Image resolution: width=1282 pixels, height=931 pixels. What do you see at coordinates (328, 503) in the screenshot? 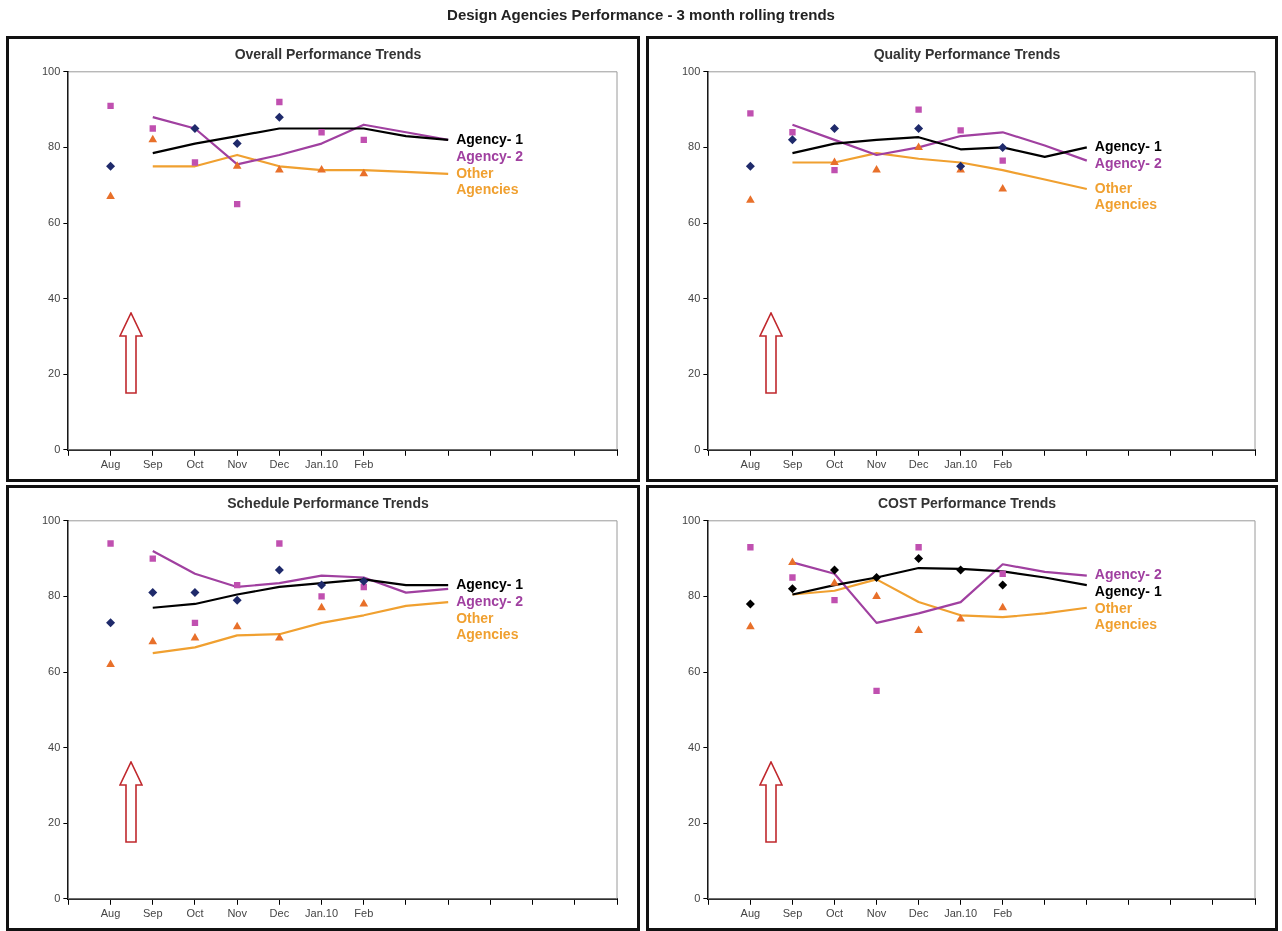
I see `chart-title: Schedule Performance Trends` at bounding box center [328, 503].